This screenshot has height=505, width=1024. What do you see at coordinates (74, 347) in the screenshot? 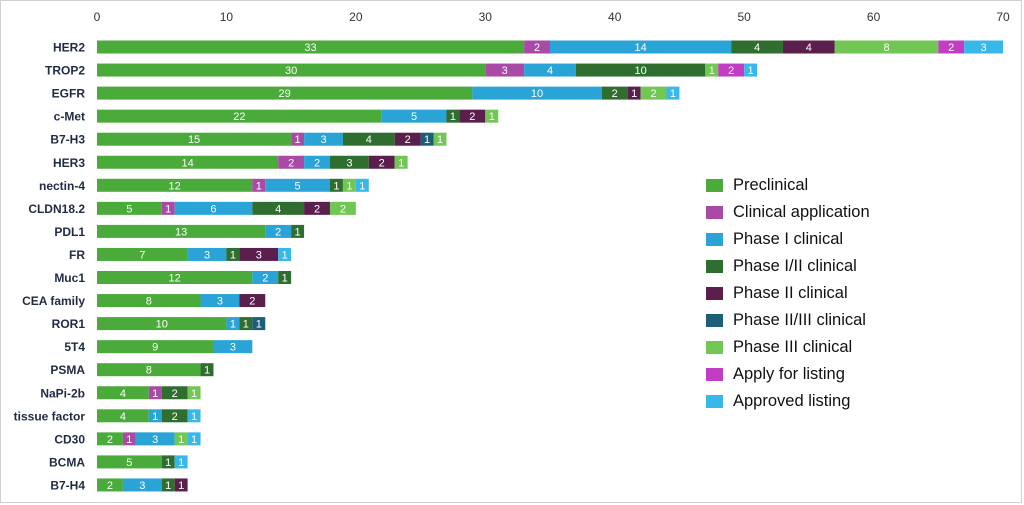
I see `category-label: 5T4` at bounding box center [74, 347].